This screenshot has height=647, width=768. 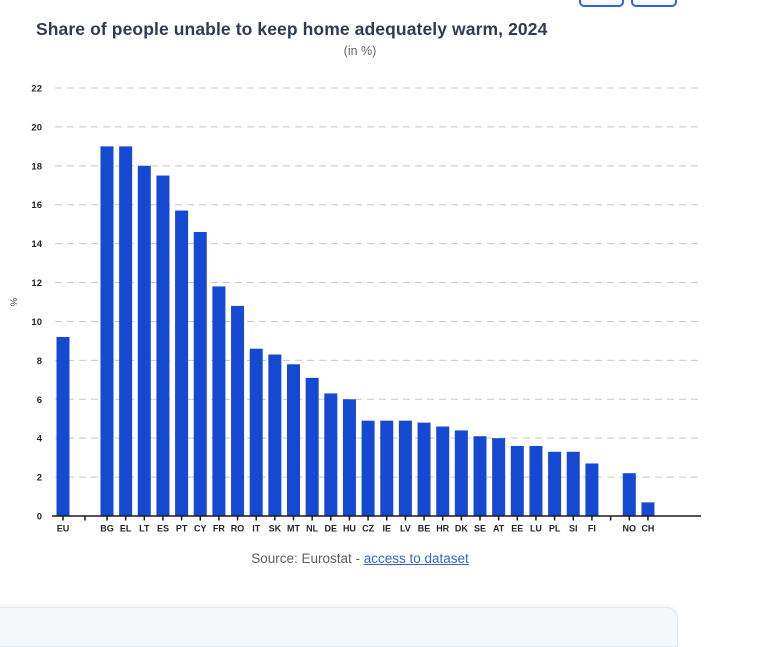 I want to click on x-tick-label: EU, so click(x=63, y=529).